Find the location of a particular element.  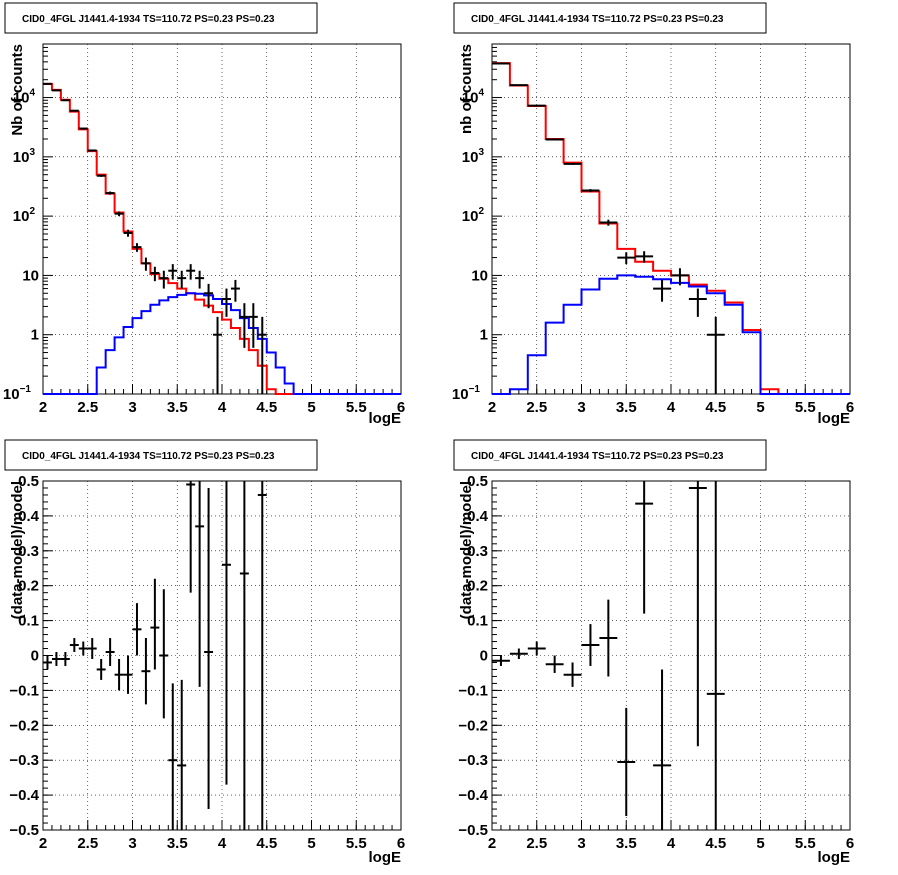

y-axis-title: Nb of counts is located at coordinates (17, 90).